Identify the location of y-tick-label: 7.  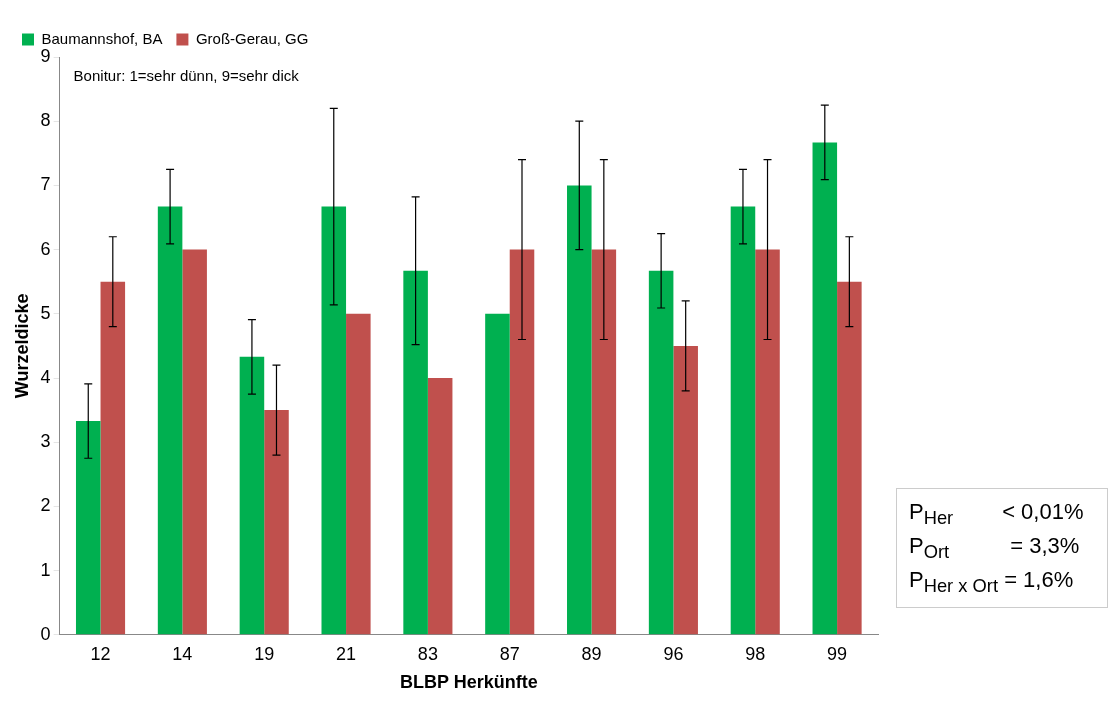
(45, 184).